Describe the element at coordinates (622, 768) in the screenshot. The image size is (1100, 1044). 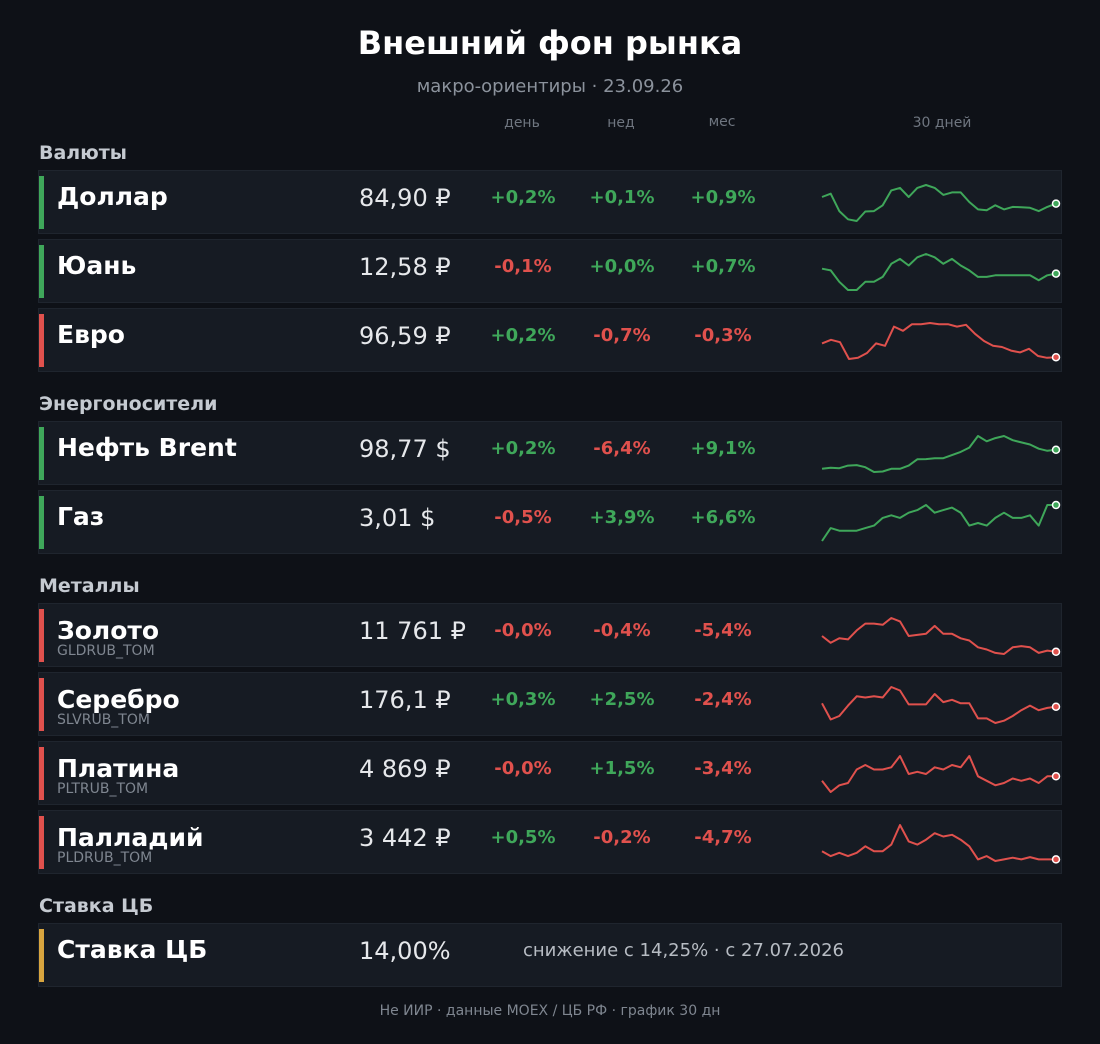
I see `change-week: +1,5%` at that location.